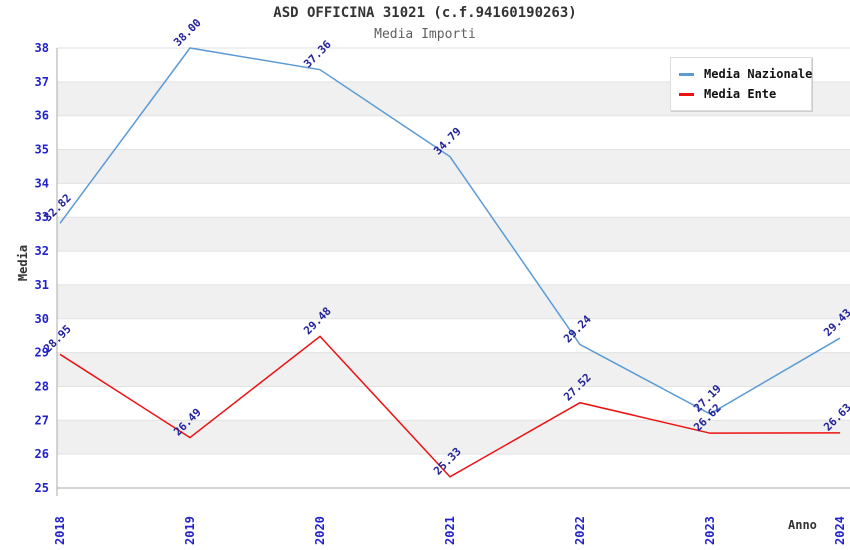 This screenshot has height=550, width=850. I want to click on legend: Media Nazionale Media Ente, so click(741, 84).